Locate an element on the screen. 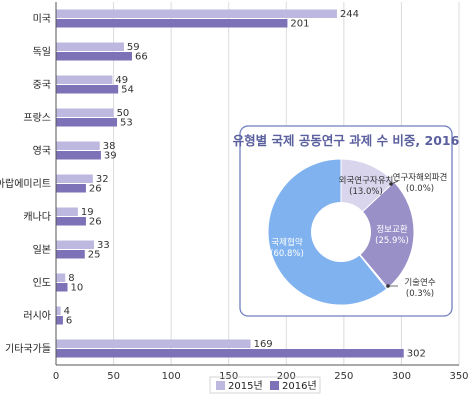  donut-hole is located at coordinates (341, 232).